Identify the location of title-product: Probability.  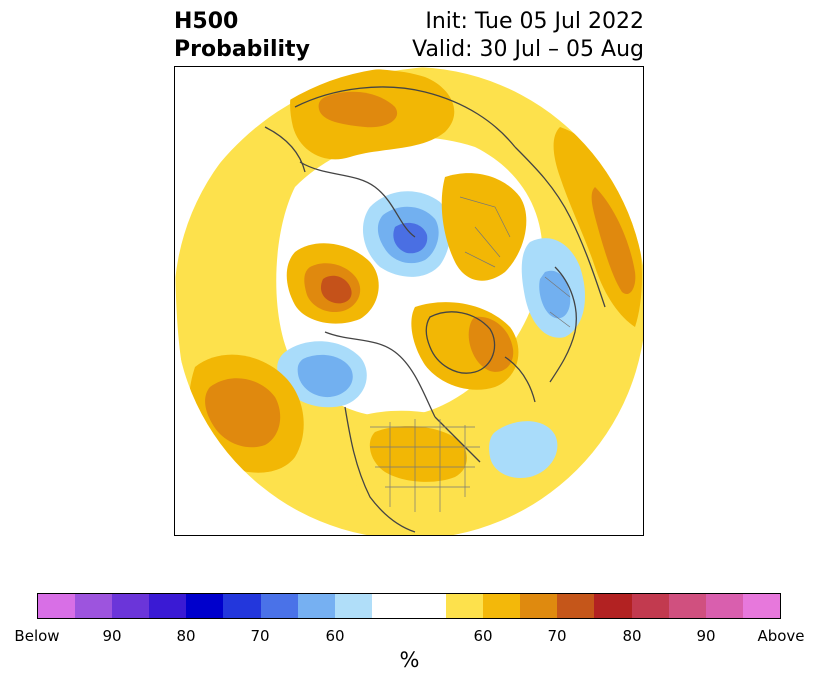
(242, 49).